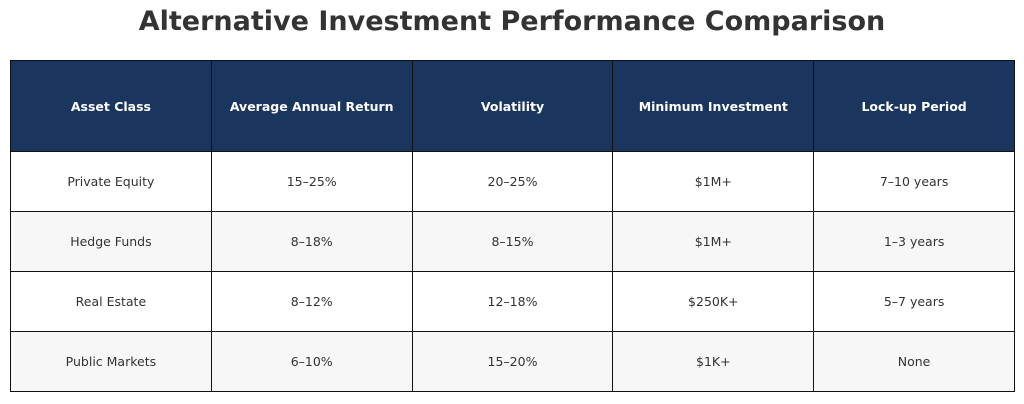 The image size is (1024, 404). I want to click on cell-minimum-investment: $250K+, so click(713, 301).